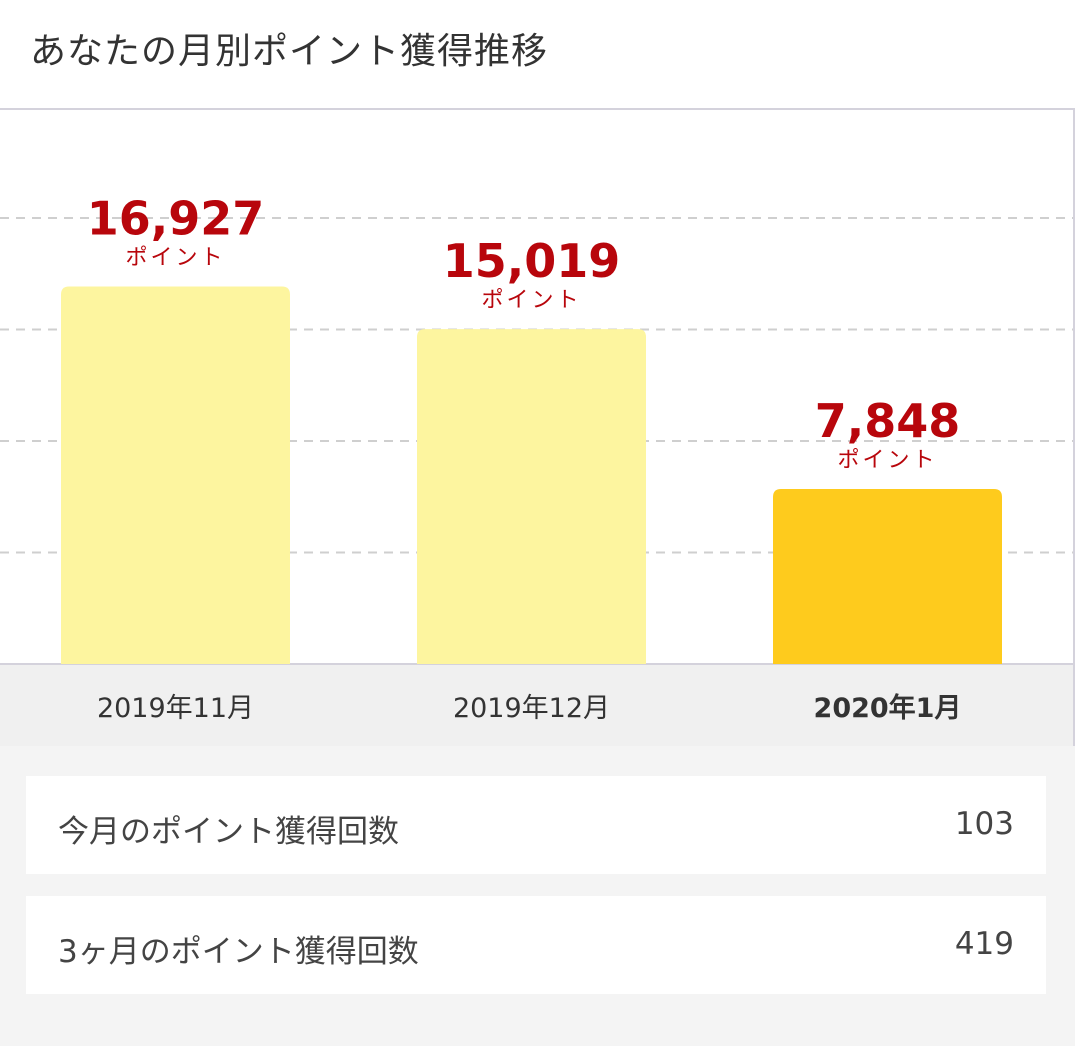 Image resolution: width=1075 pixels, height=1046 pixels. Describe the element at coordinates (888, 708) in the screenshot. I see `category-label: 2020年1月` at that location.